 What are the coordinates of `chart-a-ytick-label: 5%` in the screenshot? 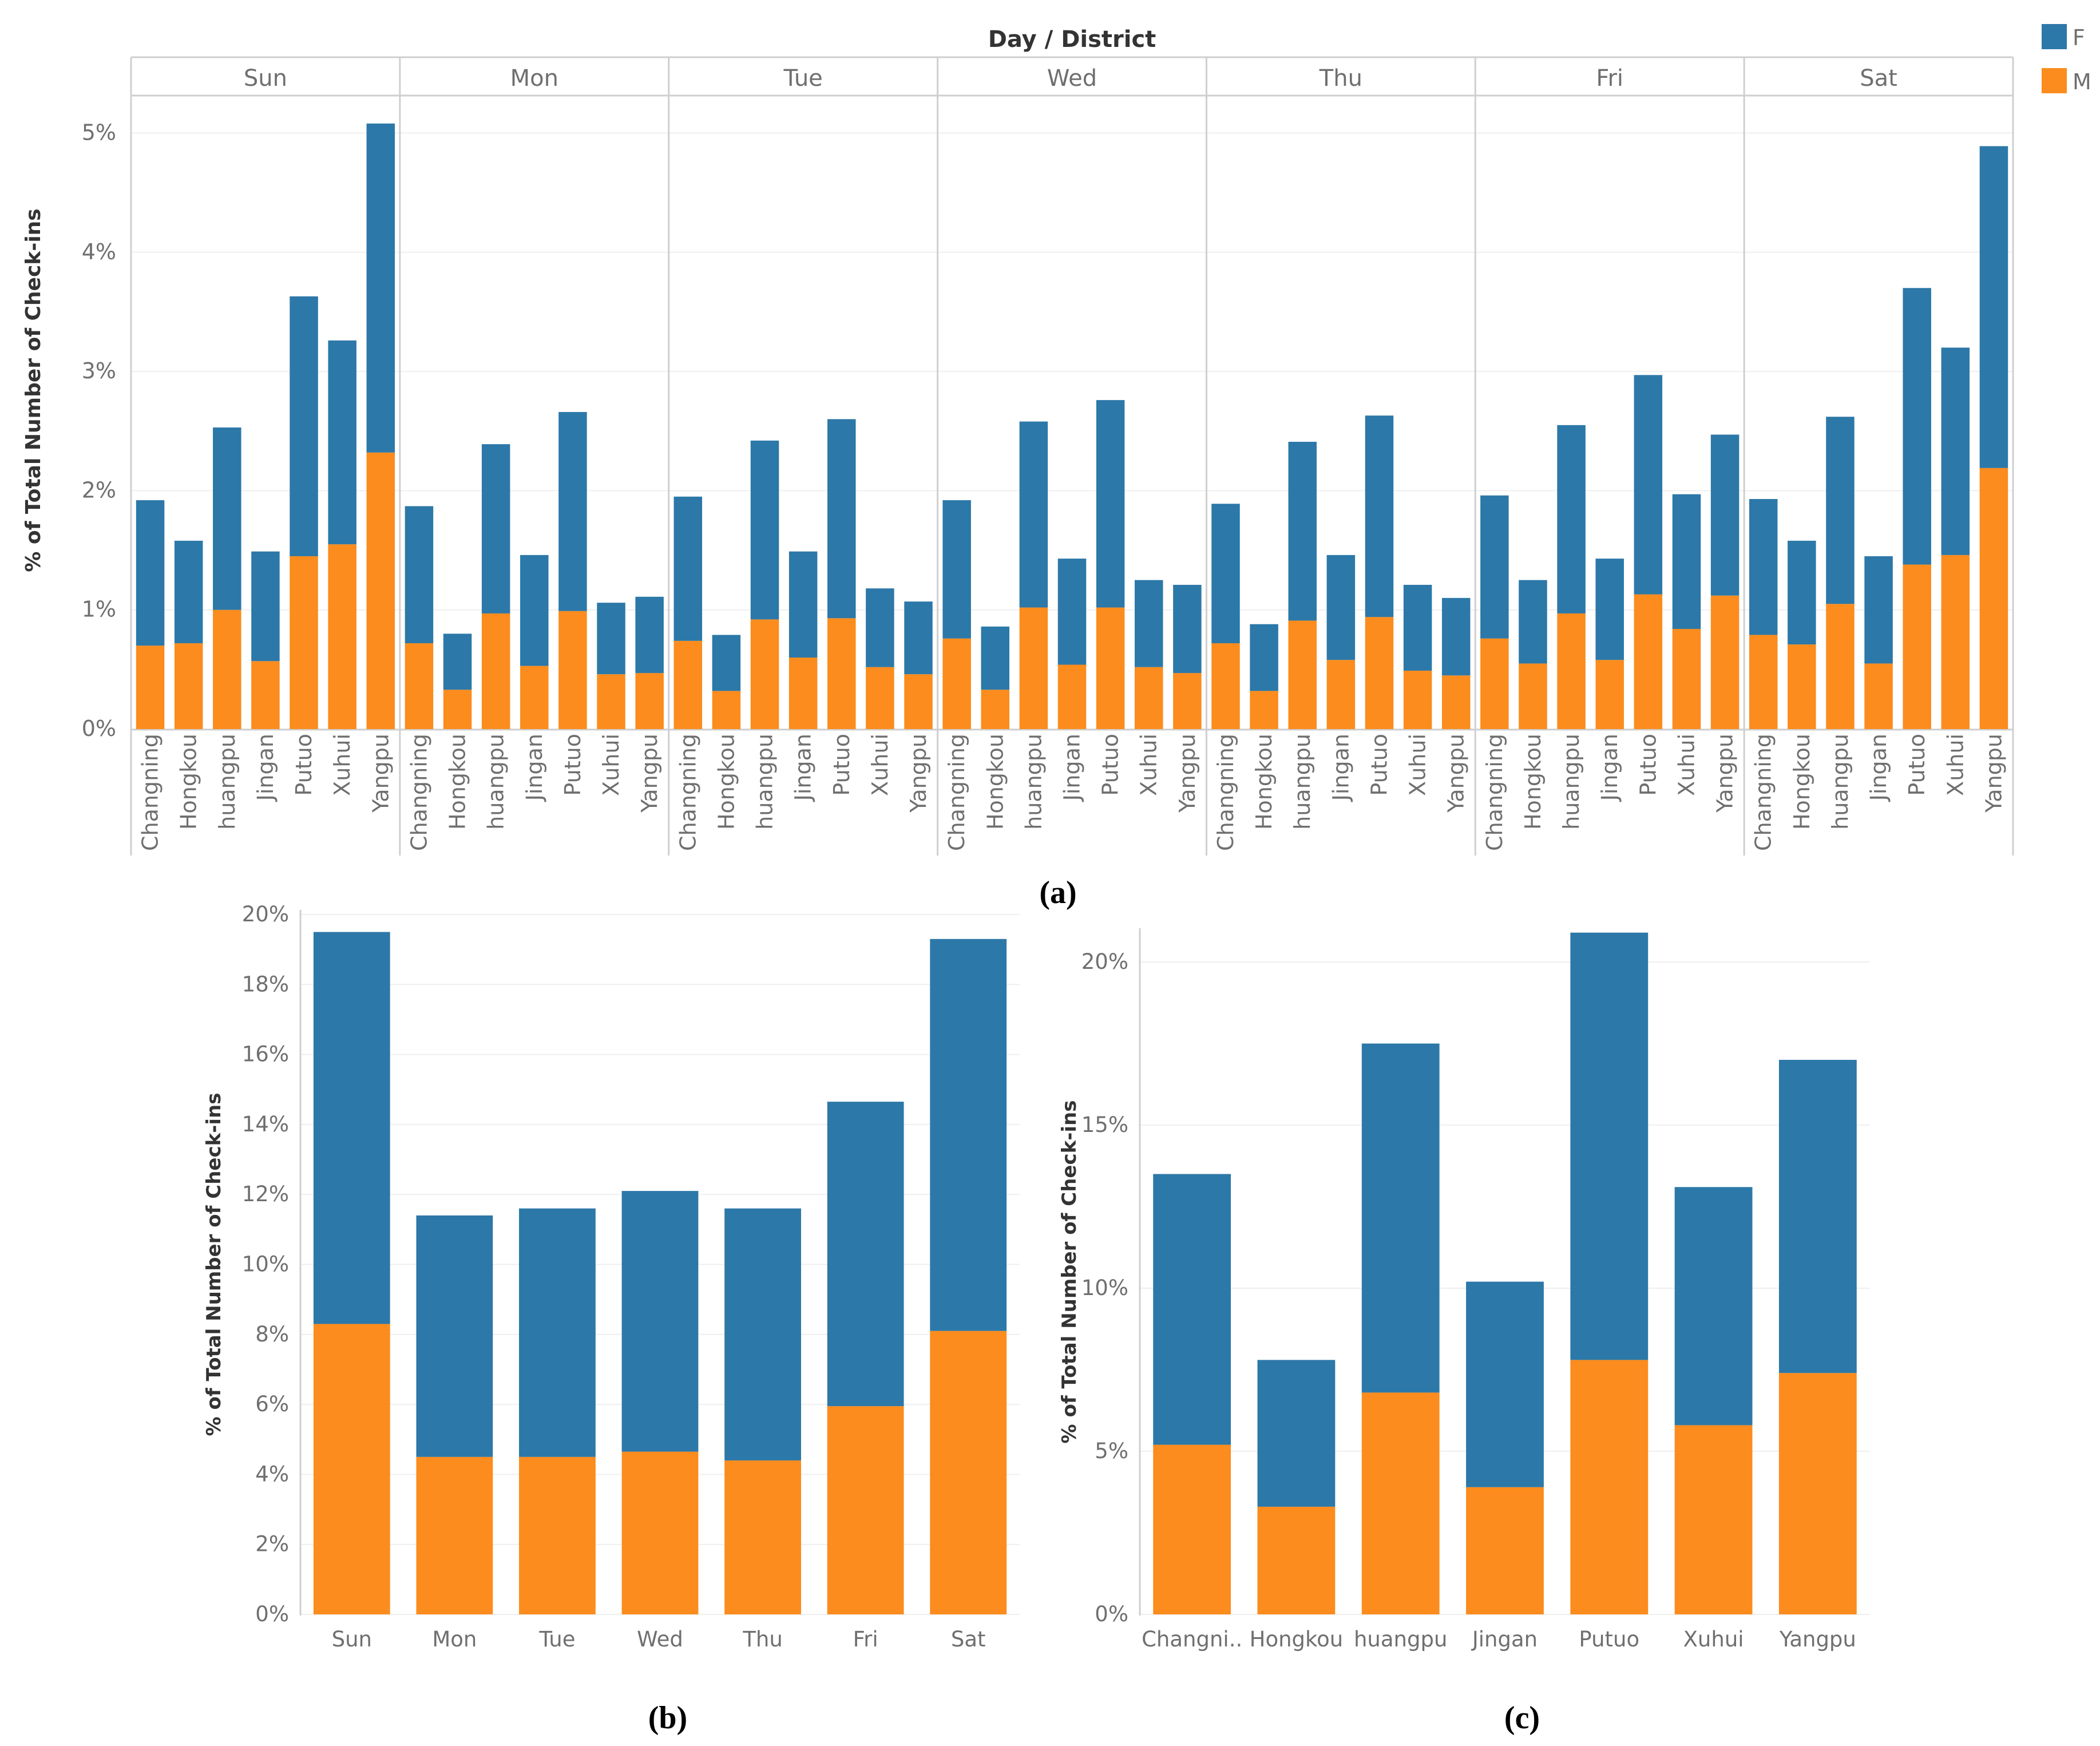 It's located at (99, 132).